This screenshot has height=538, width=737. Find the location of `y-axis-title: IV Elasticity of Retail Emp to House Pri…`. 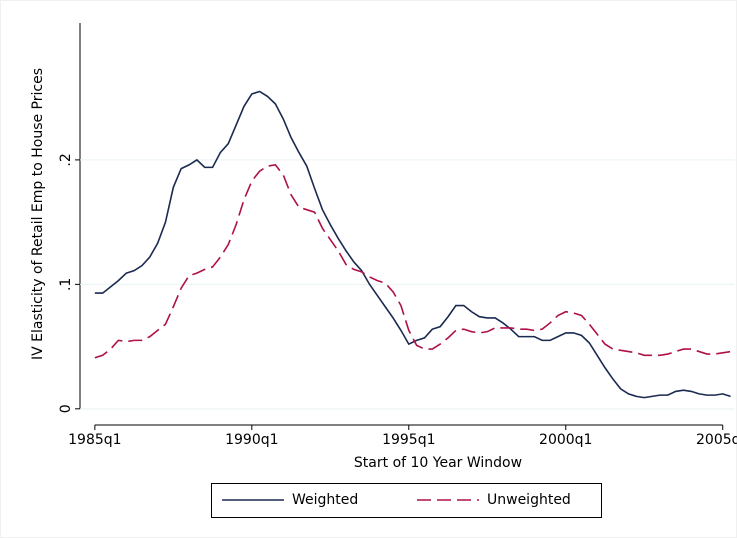

y-axis-title: IV Elasticity of Retail Emp to House Pri… is located at coordinates (38, 214).